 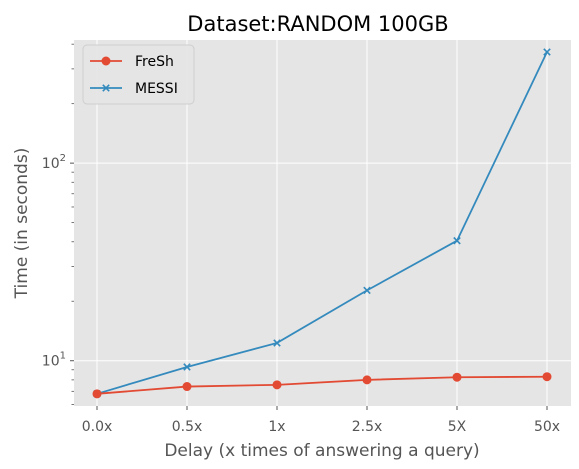 I want to click on x-tick-label: 5X, so click(x=457, y=427).